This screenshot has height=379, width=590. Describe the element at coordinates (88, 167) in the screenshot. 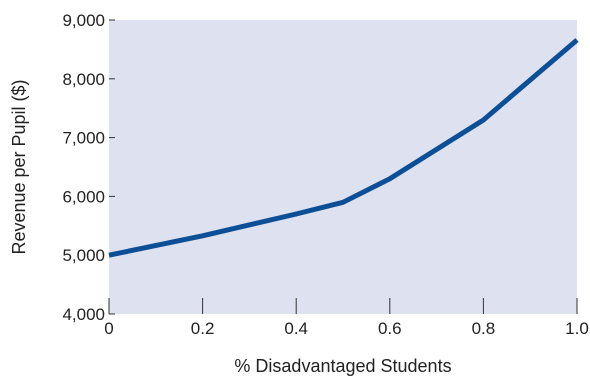

I see `y-axis-ticks: 4,000 5,000 6,000 7,000 8,000 9,000` at that location.